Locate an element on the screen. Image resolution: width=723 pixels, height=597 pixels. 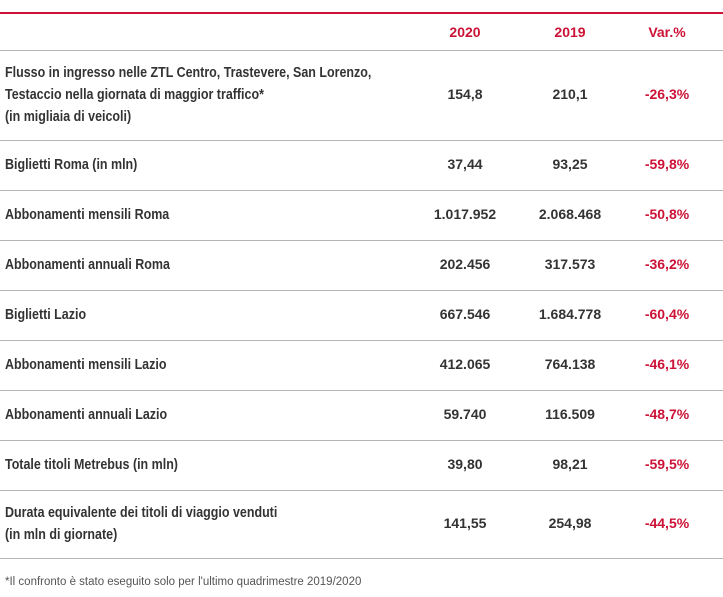
row-label: Biglietti Roma (in mln) is located at coordinates (71, 165).